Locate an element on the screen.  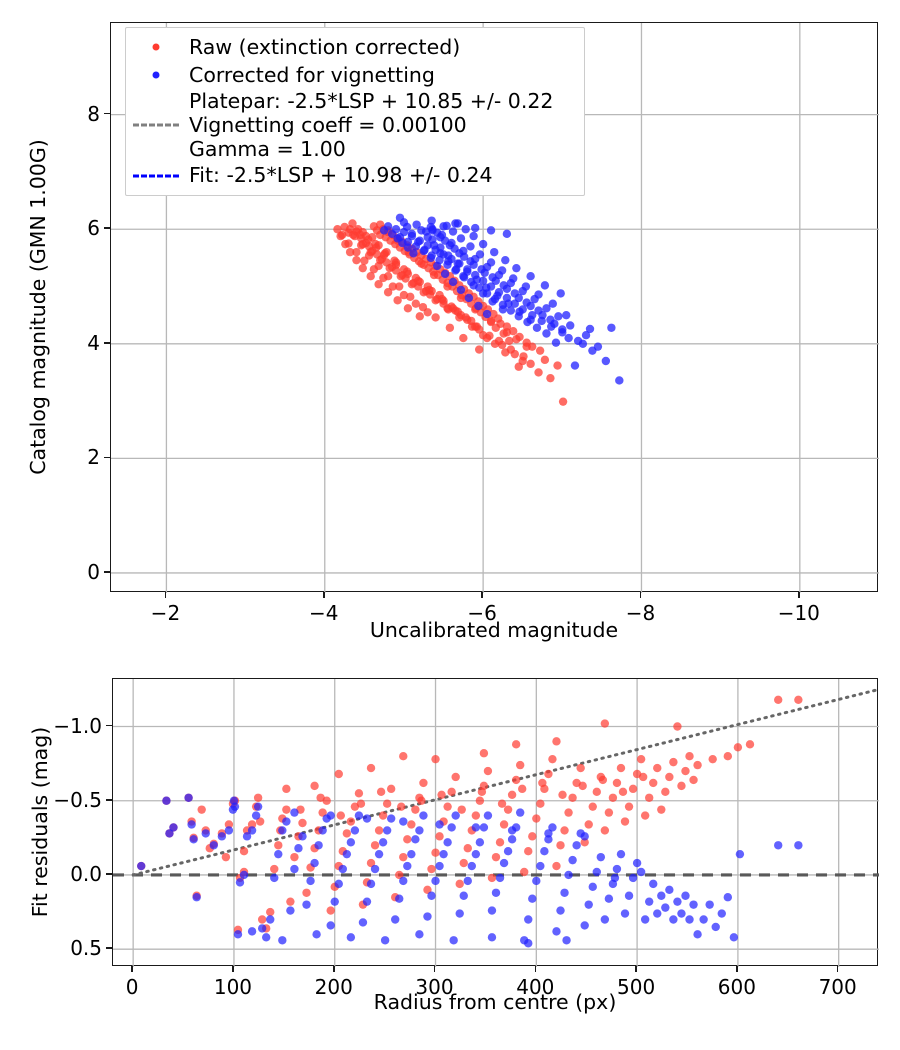
x-tick-label: −6 is located at coordinates (482, 613).